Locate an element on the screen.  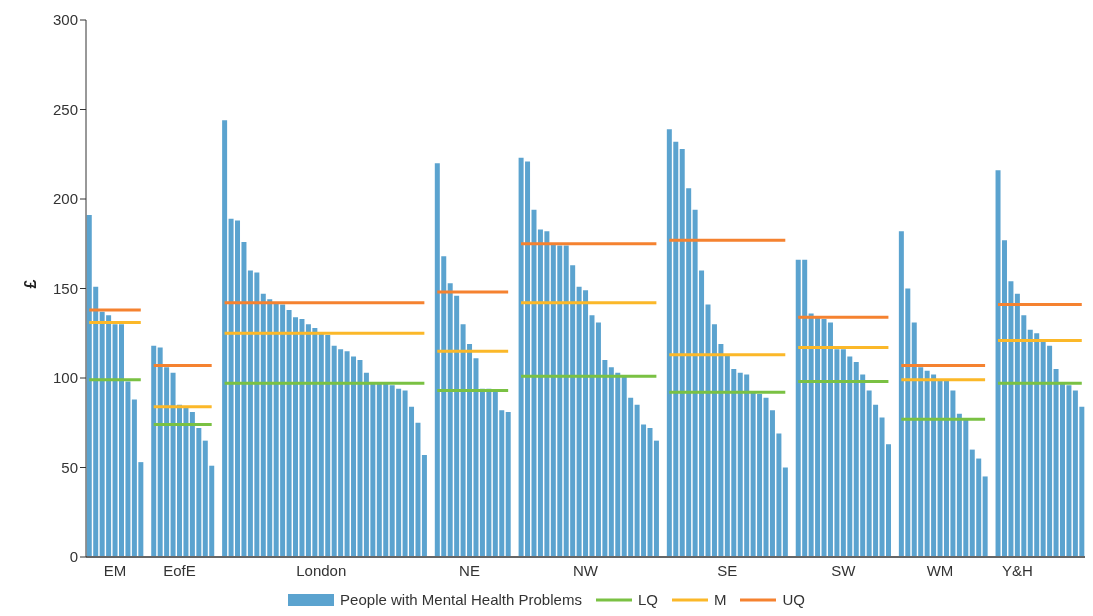
legend-label: UQ is located at coordinates (793, 599).